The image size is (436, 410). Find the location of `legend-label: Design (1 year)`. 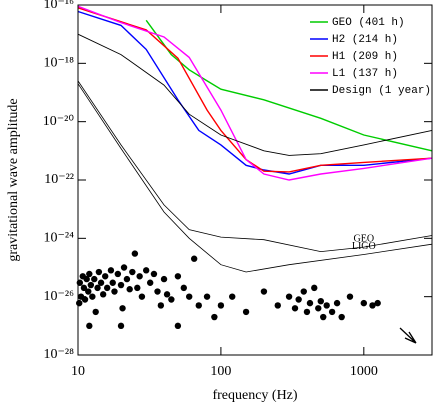

legend-label: Design (1 year) is located at coordinates (381, 91).